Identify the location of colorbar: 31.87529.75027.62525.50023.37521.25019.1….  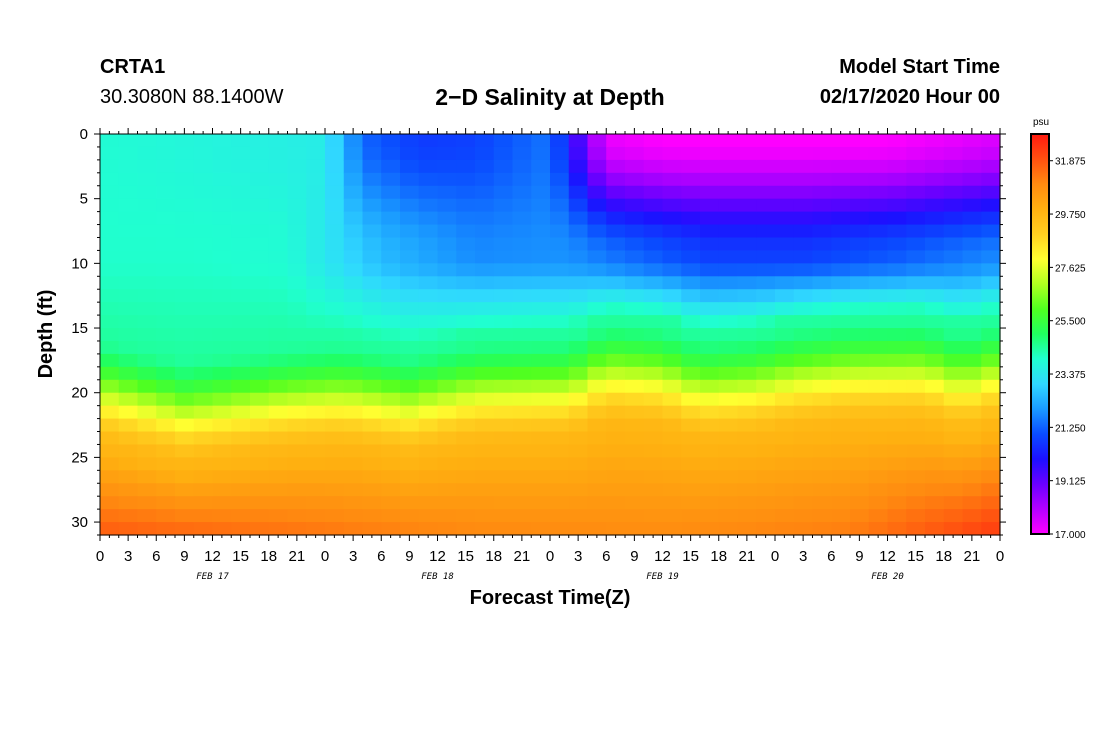
(1058, 337).